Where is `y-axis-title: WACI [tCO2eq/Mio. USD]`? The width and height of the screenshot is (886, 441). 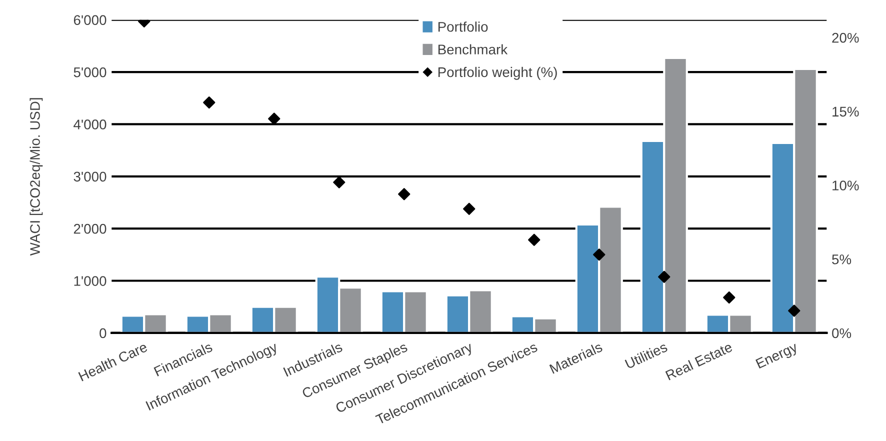
y-axis-title: WACI [tCO2eq/Mio. USD] is located at coordinates (36, 177).